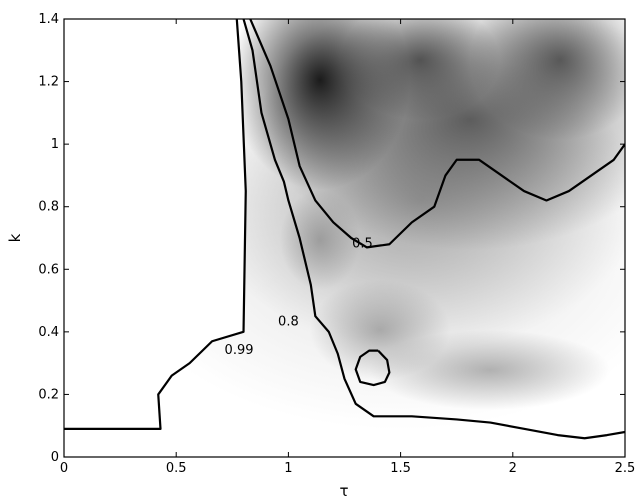 This screenshot has width=635, height=500. I want to click on y-tick-label: 1.4, so click(48, 19).